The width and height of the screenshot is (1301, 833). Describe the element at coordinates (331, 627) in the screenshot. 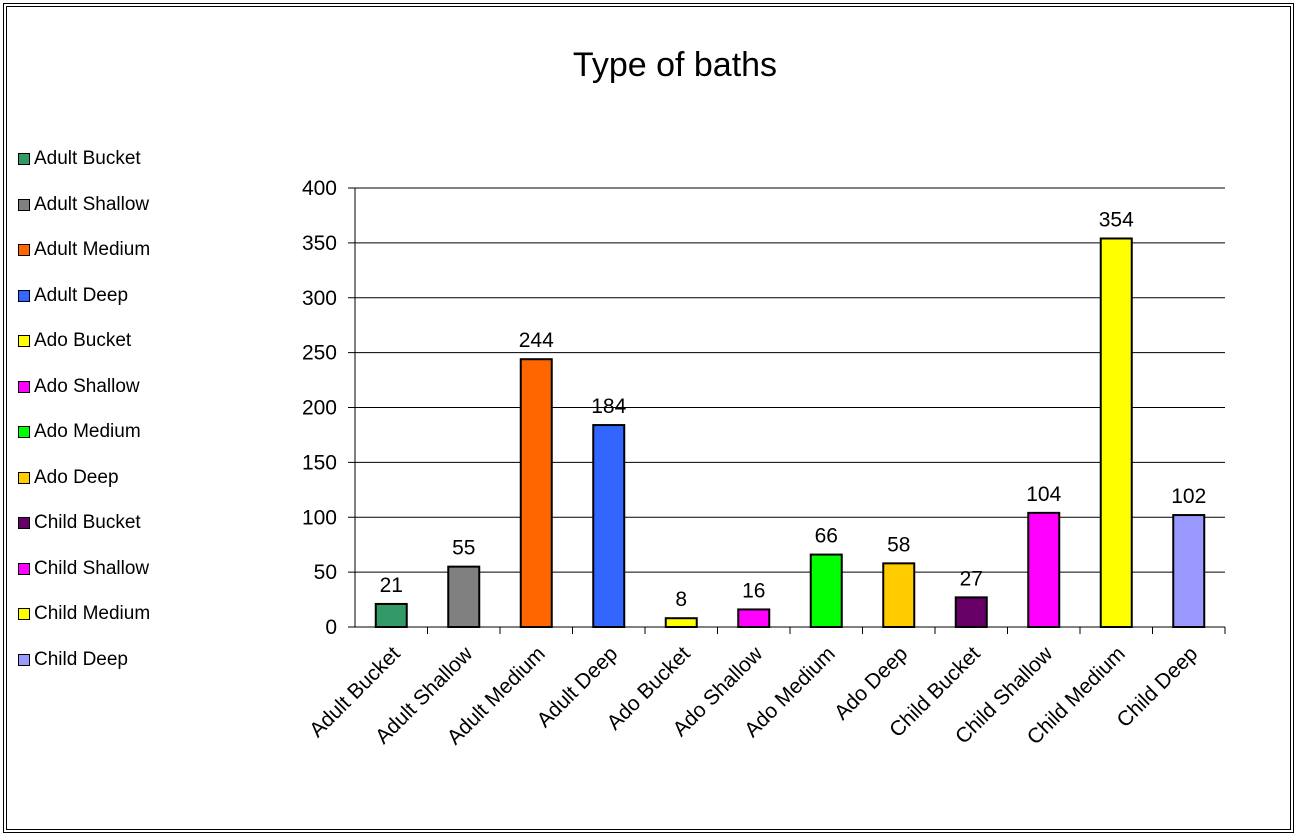

I see `y-tick-label: 0` at that location.